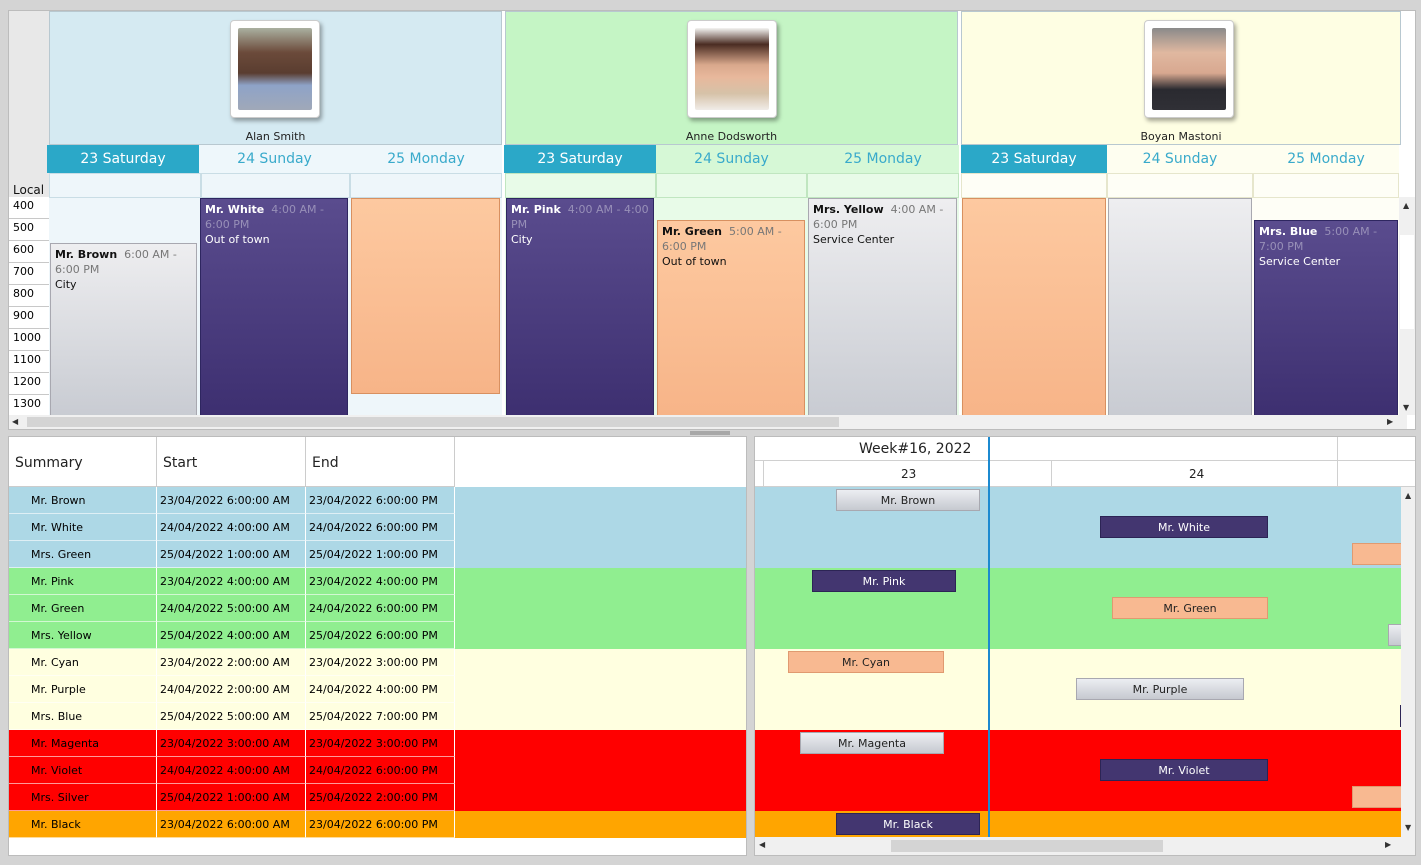  What do you see at coordinates (536, 209) in the screenshot?
I see `appointment-title: Mr. Pink` at bounding box center [536, 209].